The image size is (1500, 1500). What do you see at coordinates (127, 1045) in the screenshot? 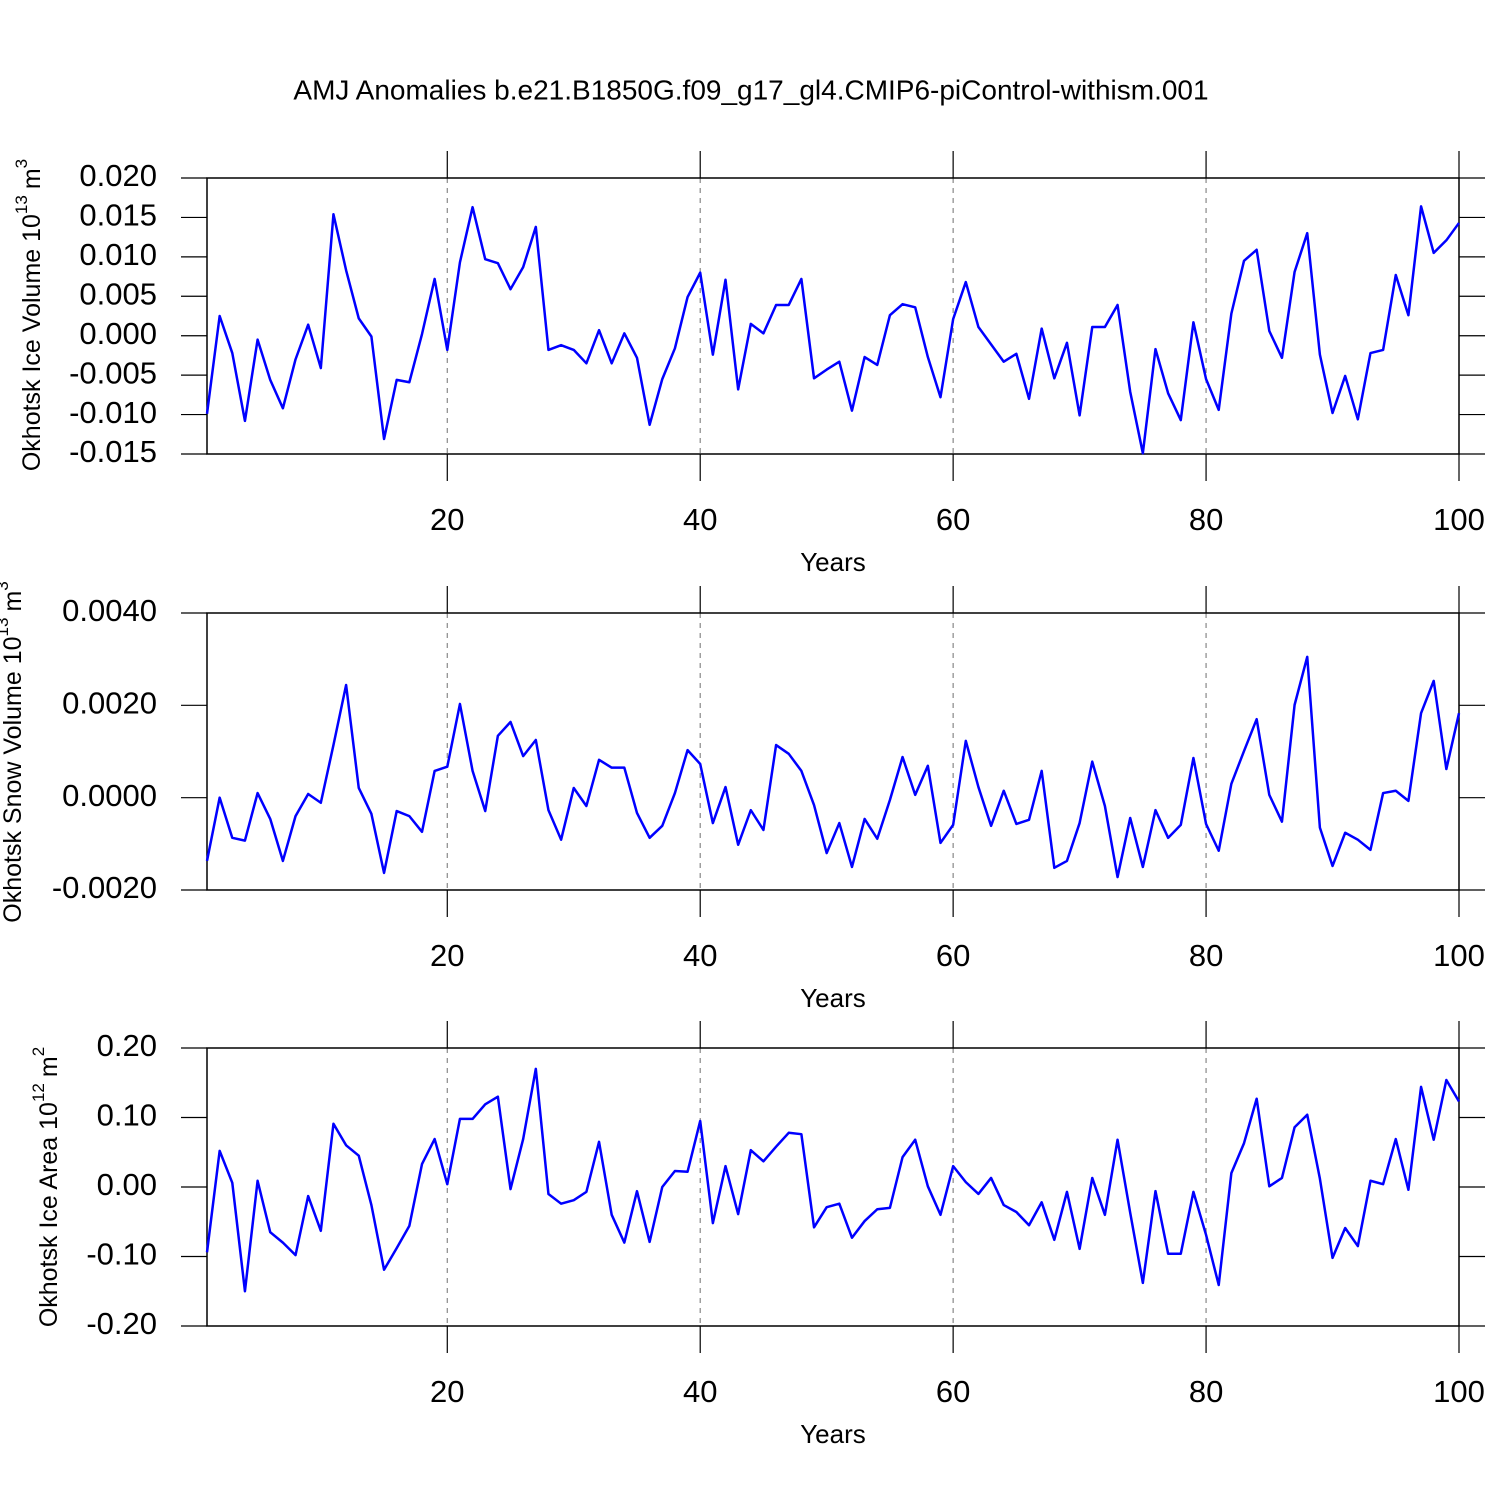
I see `y-tick-label: 0.20` at bounding box center [127, 1045].